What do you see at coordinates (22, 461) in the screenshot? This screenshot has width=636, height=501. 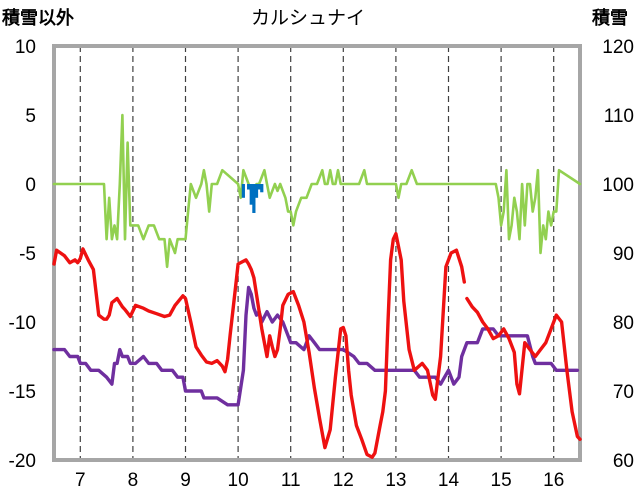 I see `left-tick-label: -20` at bounding box center [22, 461].